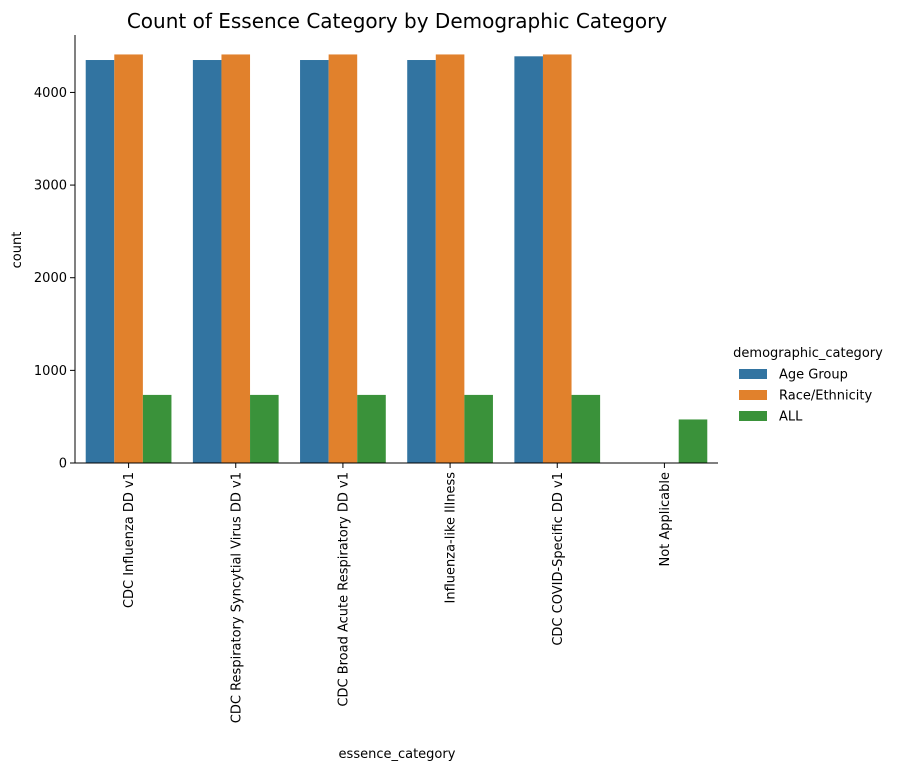 Image resolution: width=901 pixels, height=771 pixels. I want to click on y-axis: 0 1000 2000 3000 4000, so click(55, 253).